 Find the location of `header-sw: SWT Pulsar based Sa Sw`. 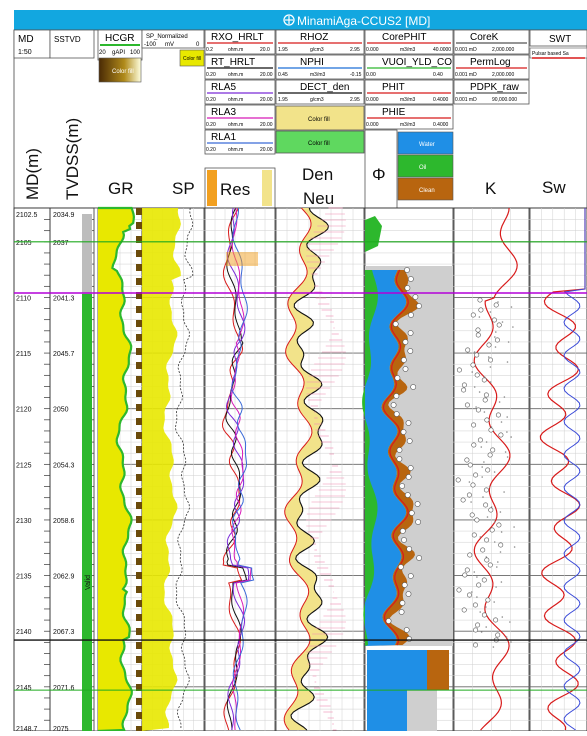

header-sw: SWT Pulsar based Sa Sw is located at coordinates (558, 113).